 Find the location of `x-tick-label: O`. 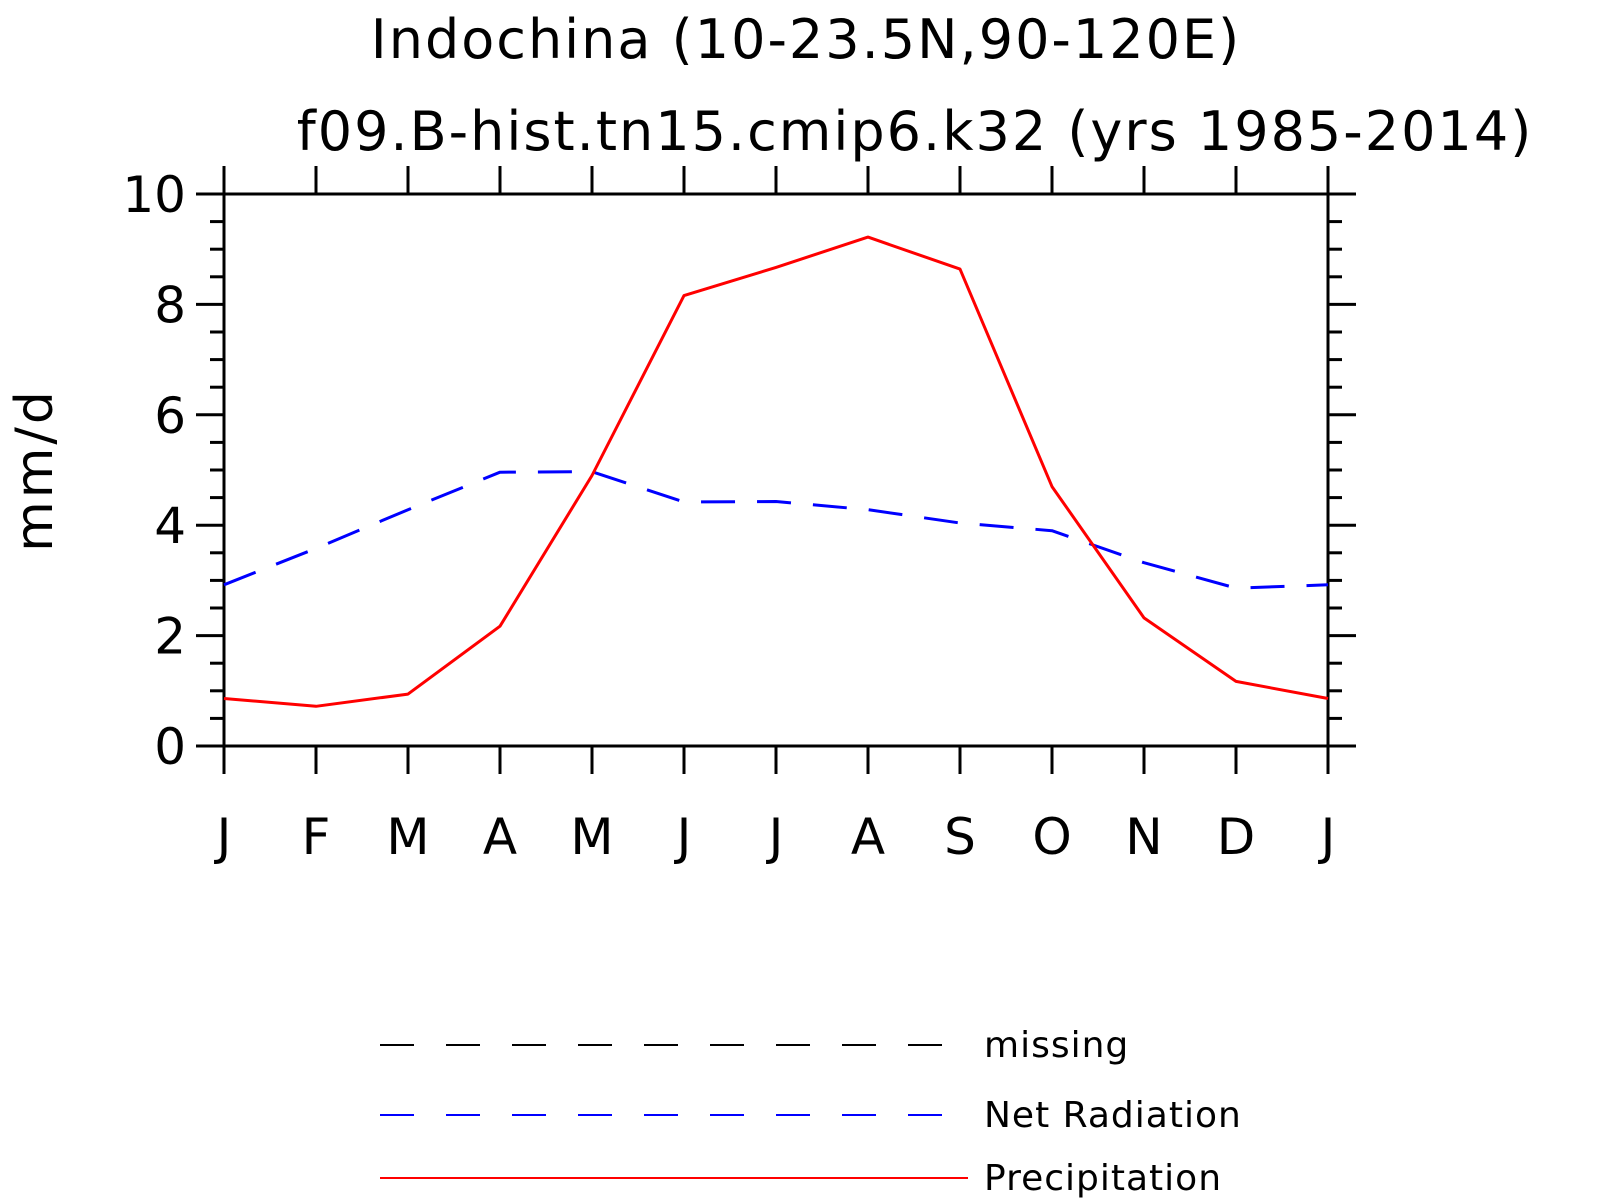

x-tick-label: O is located at coordinates (1051, 837).